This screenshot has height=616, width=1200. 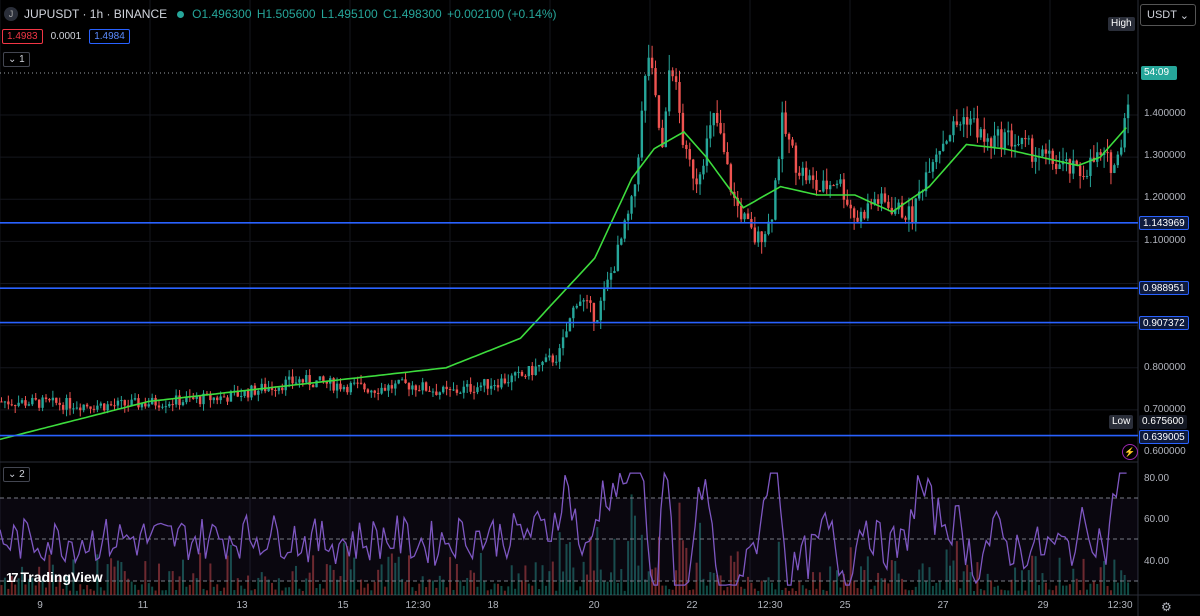 What do you see at coordinates (1162, 15) in the screenshot?
I see `currency-label: USDT` at bounding box center [1162, 15].